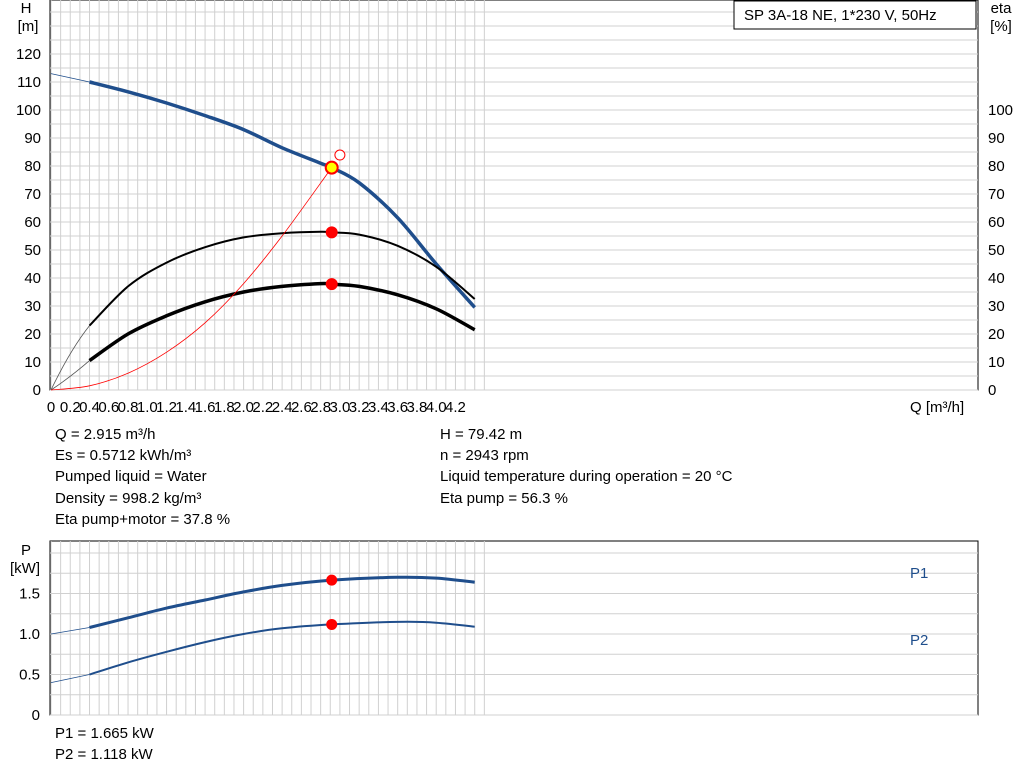 This screenshot has height=781, width=1024. What do you see at coordinates (32, 166) in the screenshot?
I see `h-tick-label: 80` at bounding box center [32, 166].